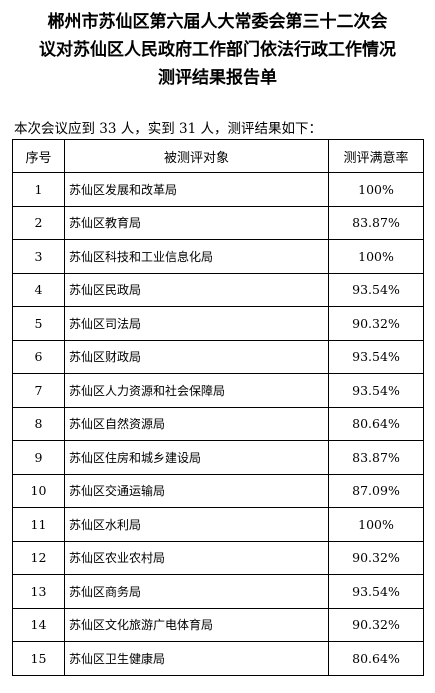 This screenshot has width=435, height=693. What do you see at coordinates (38, 423) in the screenshot?
I see `row-index: 8` at bounding box center [38, 423].